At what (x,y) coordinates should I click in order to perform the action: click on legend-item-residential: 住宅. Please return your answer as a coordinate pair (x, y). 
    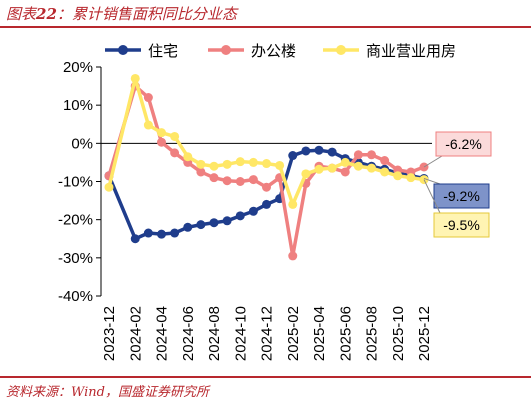
    Looking at the image, I should click on (141, 51).